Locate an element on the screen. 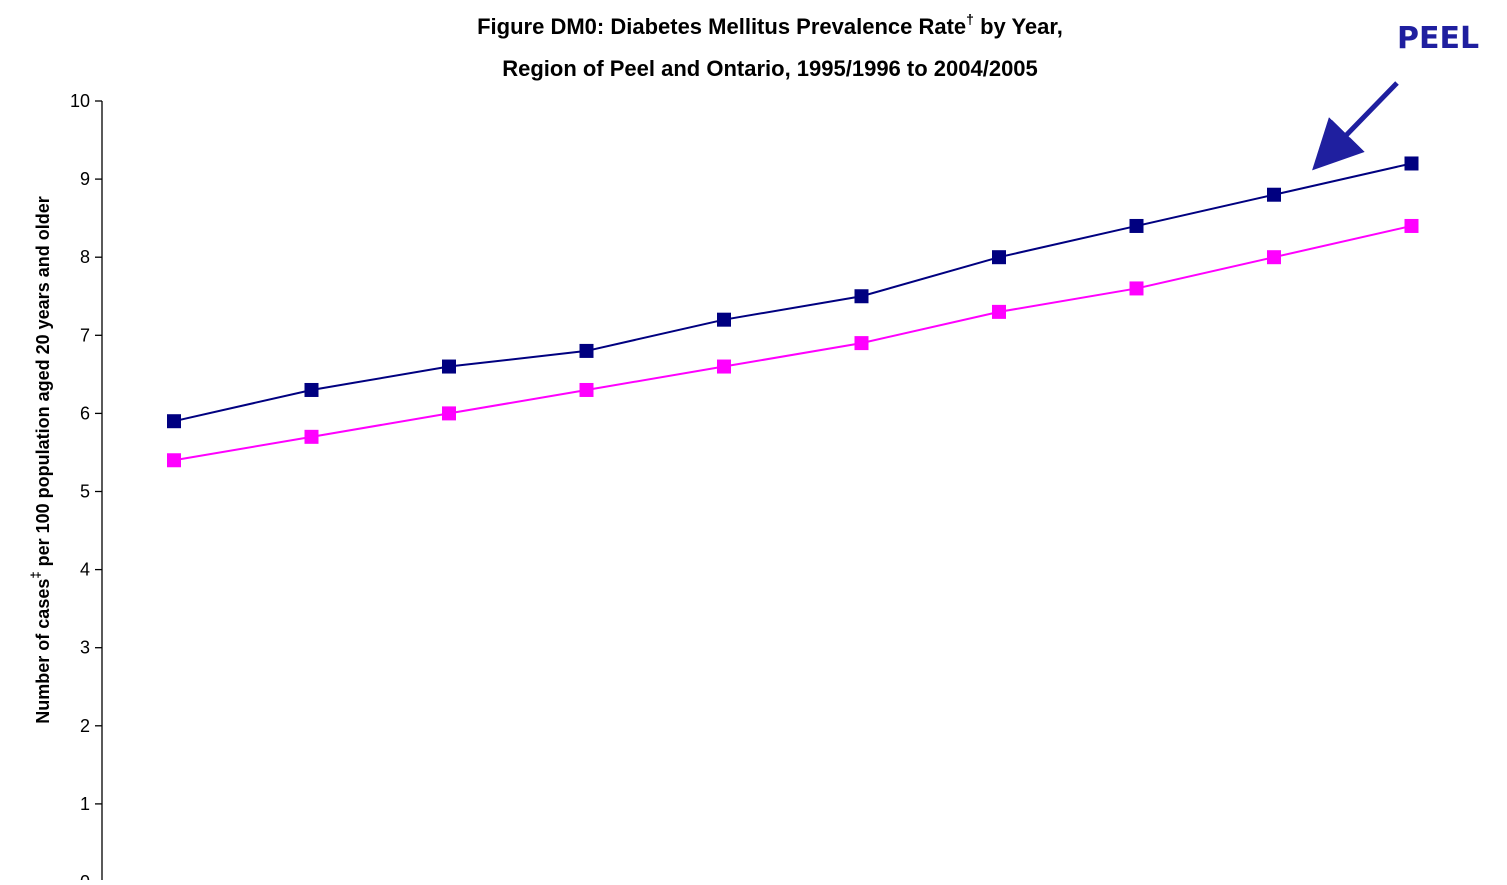  y-tick-label: 4 is located at coordinates (85, 570).